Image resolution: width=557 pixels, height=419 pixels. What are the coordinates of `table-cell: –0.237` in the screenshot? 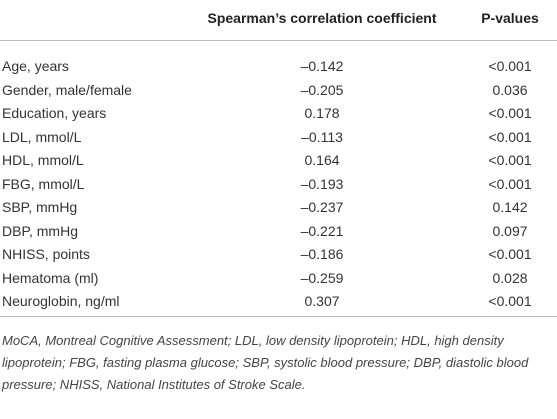 It's located at (322, 207).